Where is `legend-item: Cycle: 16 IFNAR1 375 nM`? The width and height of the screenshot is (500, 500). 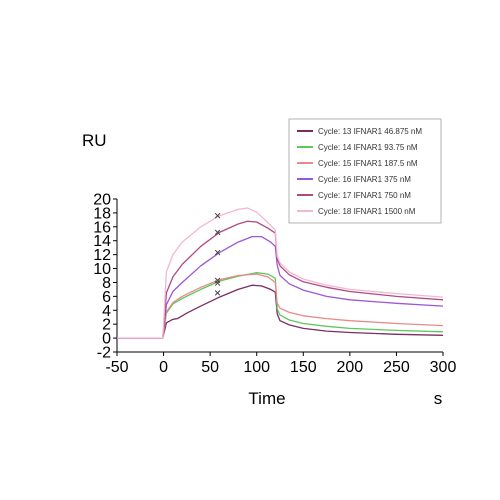
legend-item: Cycle: 16 IFNAR1 375 nM is located at coordinates (354, 179).